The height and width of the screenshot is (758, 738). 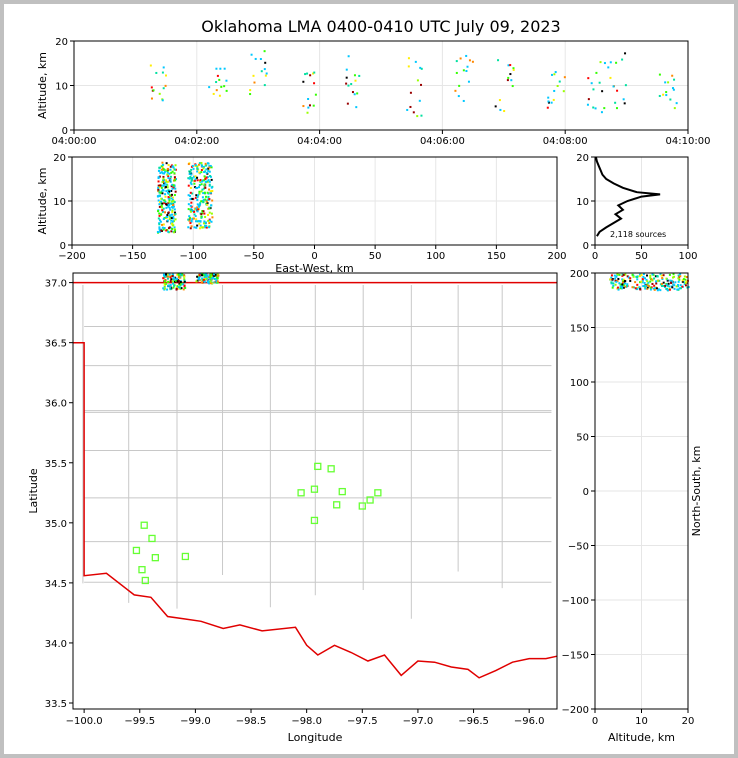 I want to click on y-tick-label: 35.0, so click(x=56, y=524).